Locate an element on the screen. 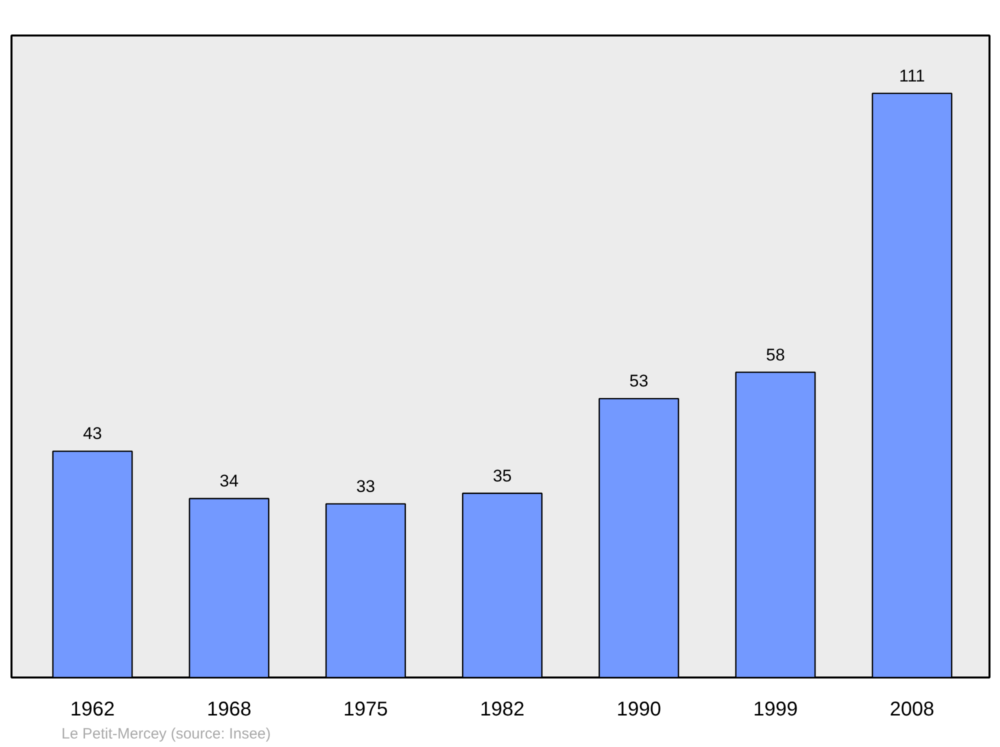 This screenshot has width=1000, height=747. x-tick-label: 1962 is located at coordinates (92, 709).